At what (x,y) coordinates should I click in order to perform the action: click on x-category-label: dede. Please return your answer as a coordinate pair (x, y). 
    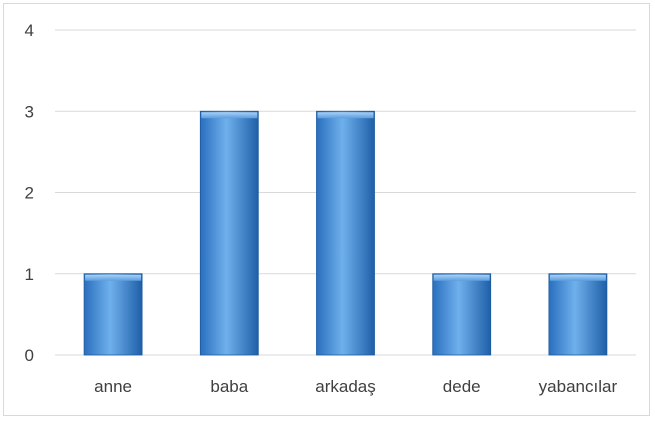
    Looking at the image, I should click on (462, 386).